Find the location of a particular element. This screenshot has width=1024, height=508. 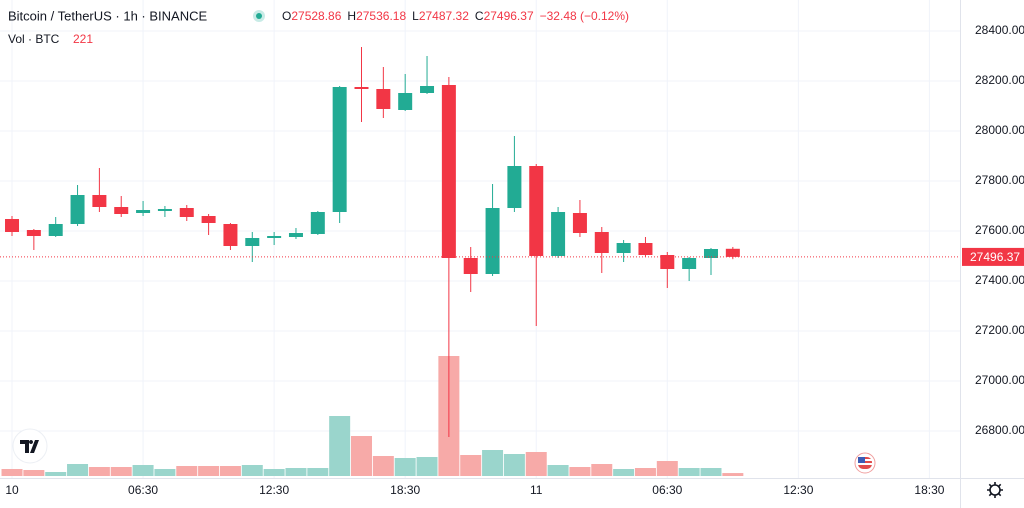

settings-icon is located at coordinates (995, 490).